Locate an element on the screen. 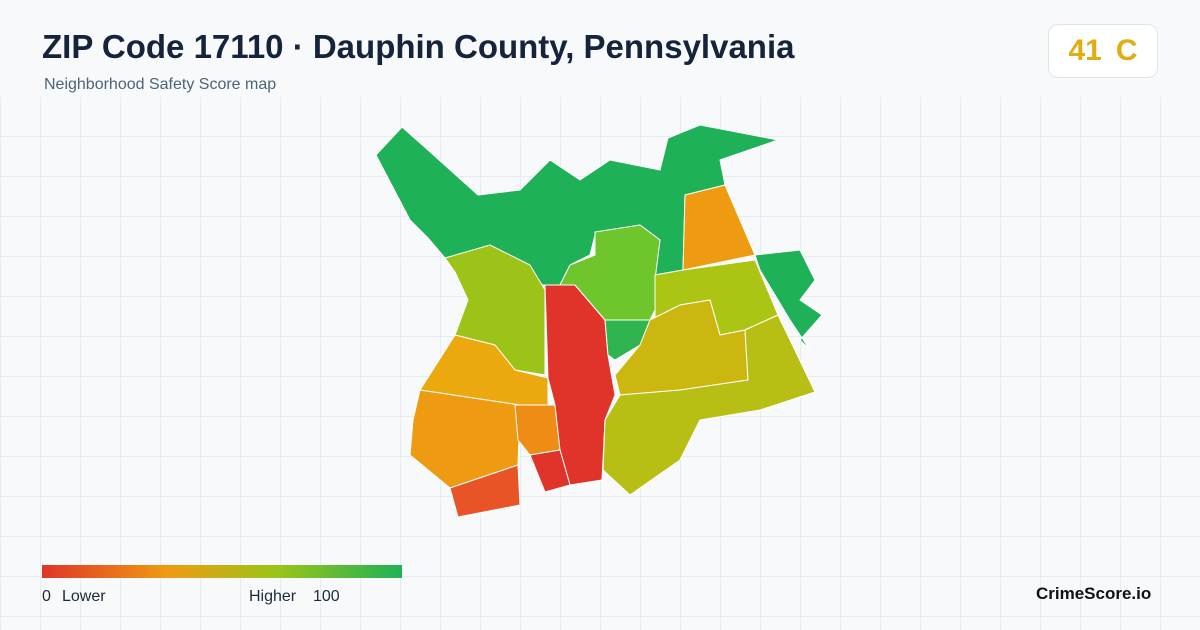 This screenshot has width=1200, height=630. grade: C is located at coordinates (1126, 50).